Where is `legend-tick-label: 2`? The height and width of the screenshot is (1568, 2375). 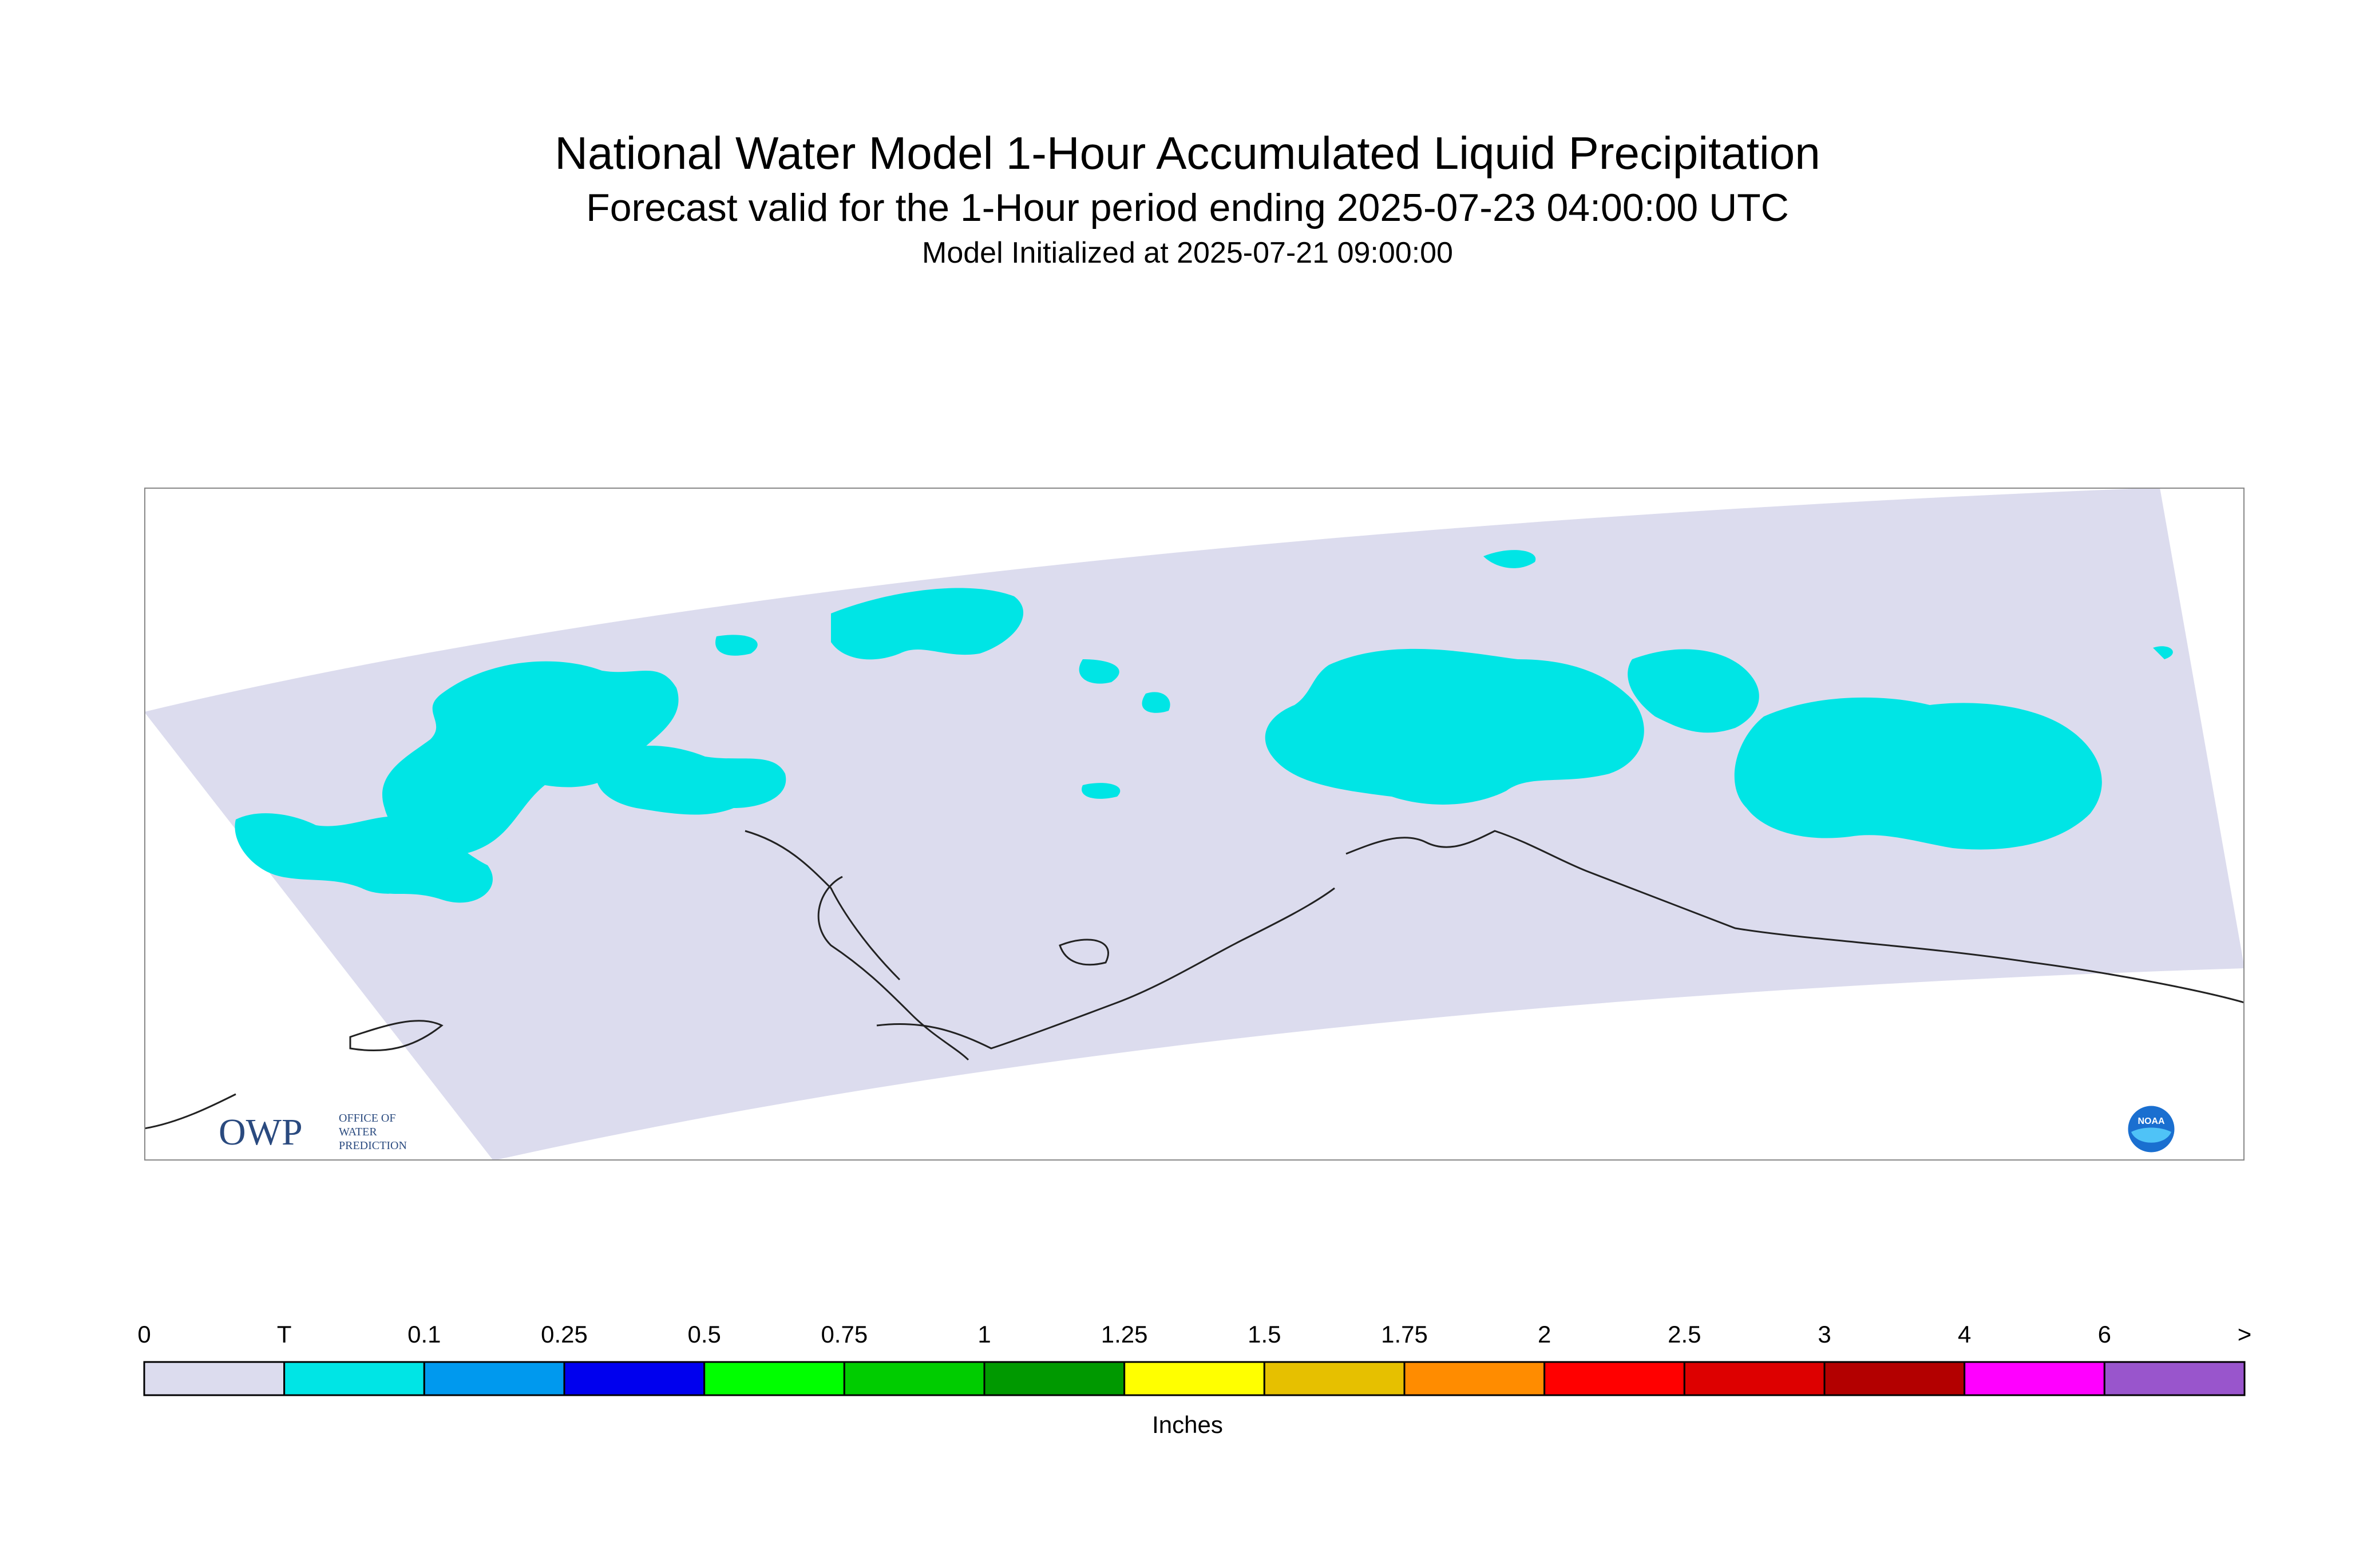 legend-tick-label: 2 is located at coordinates (1544, 1334).